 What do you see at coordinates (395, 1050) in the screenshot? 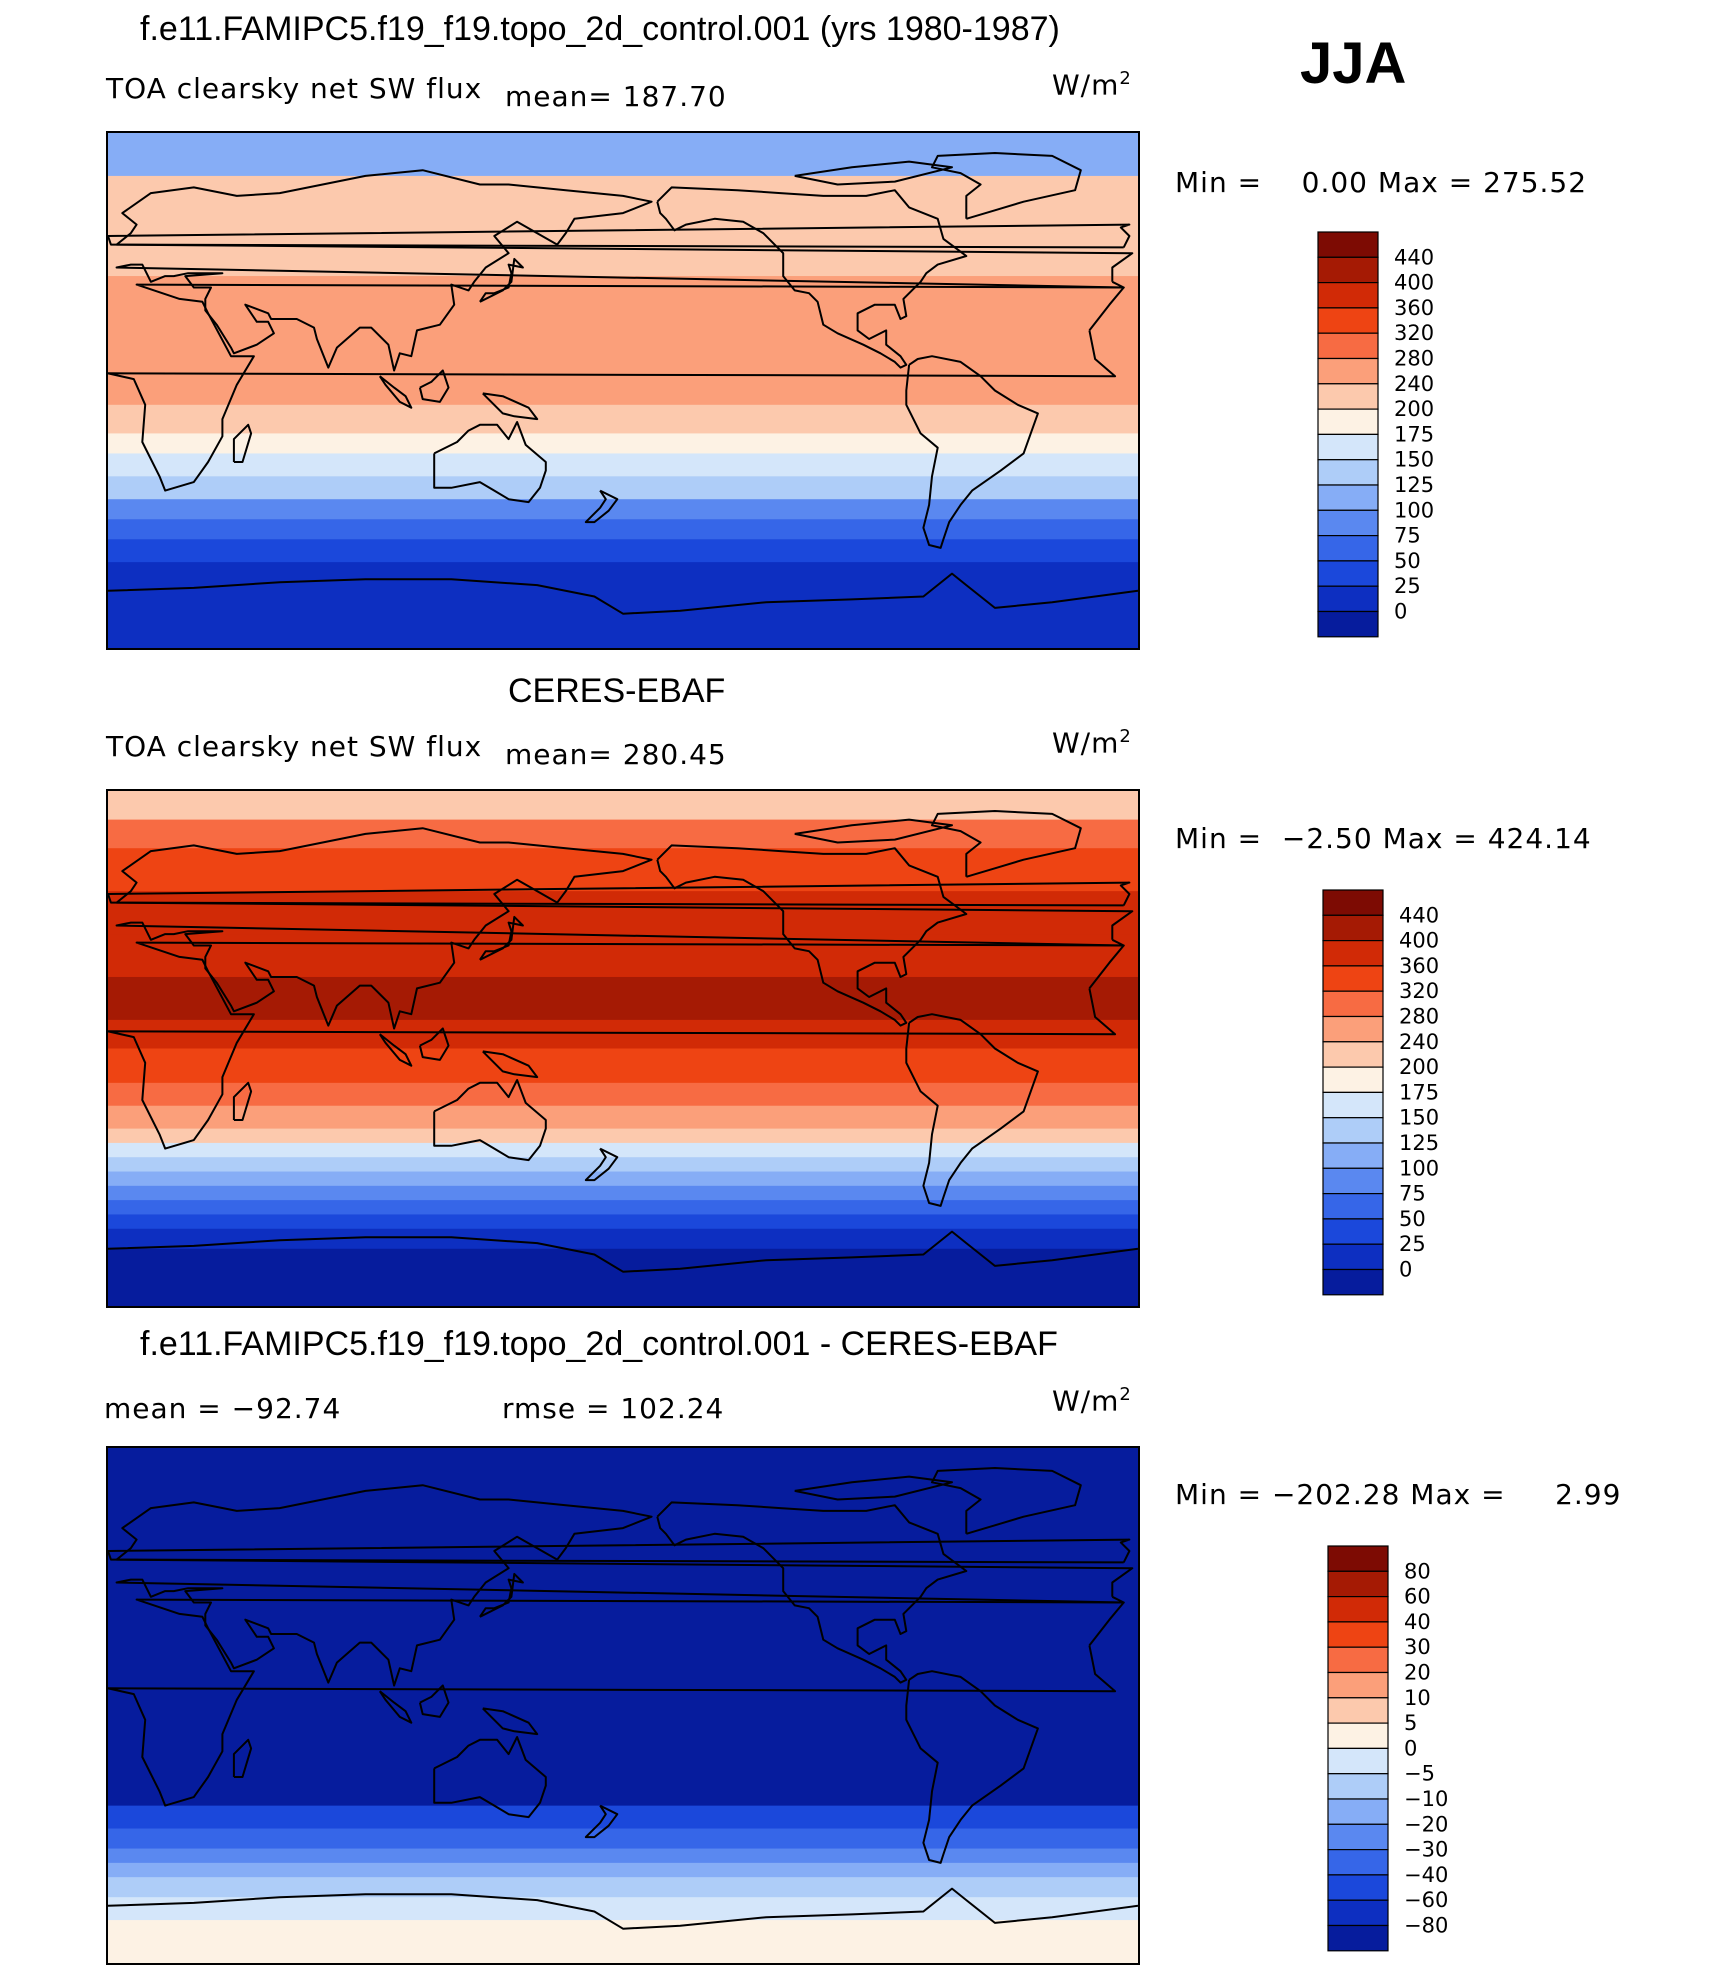
I see `coast-sumatra` at bounding box center [395, 1050].